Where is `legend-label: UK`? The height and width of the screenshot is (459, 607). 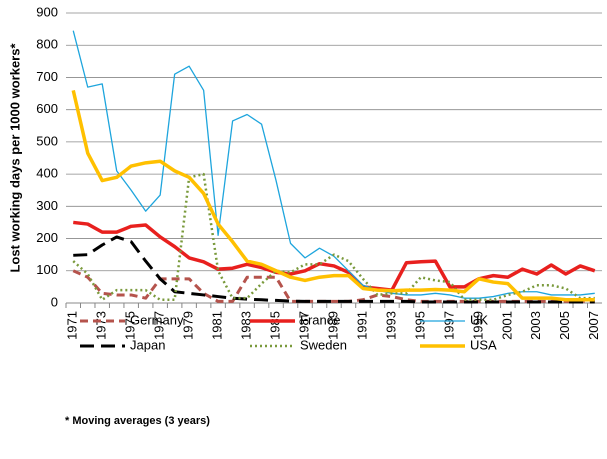 legend-label: UK is located at coordinates (479, 319).